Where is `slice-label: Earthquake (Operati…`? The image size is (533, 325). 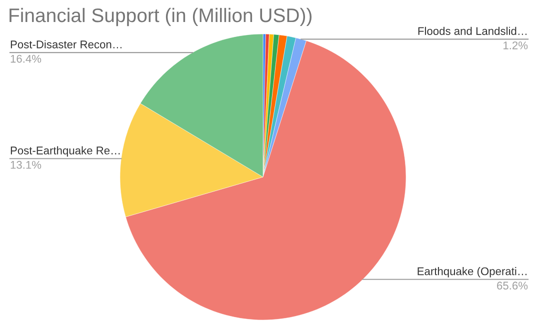
slice-label: Earthquake (Operati… is located at coordinates (472, 272).